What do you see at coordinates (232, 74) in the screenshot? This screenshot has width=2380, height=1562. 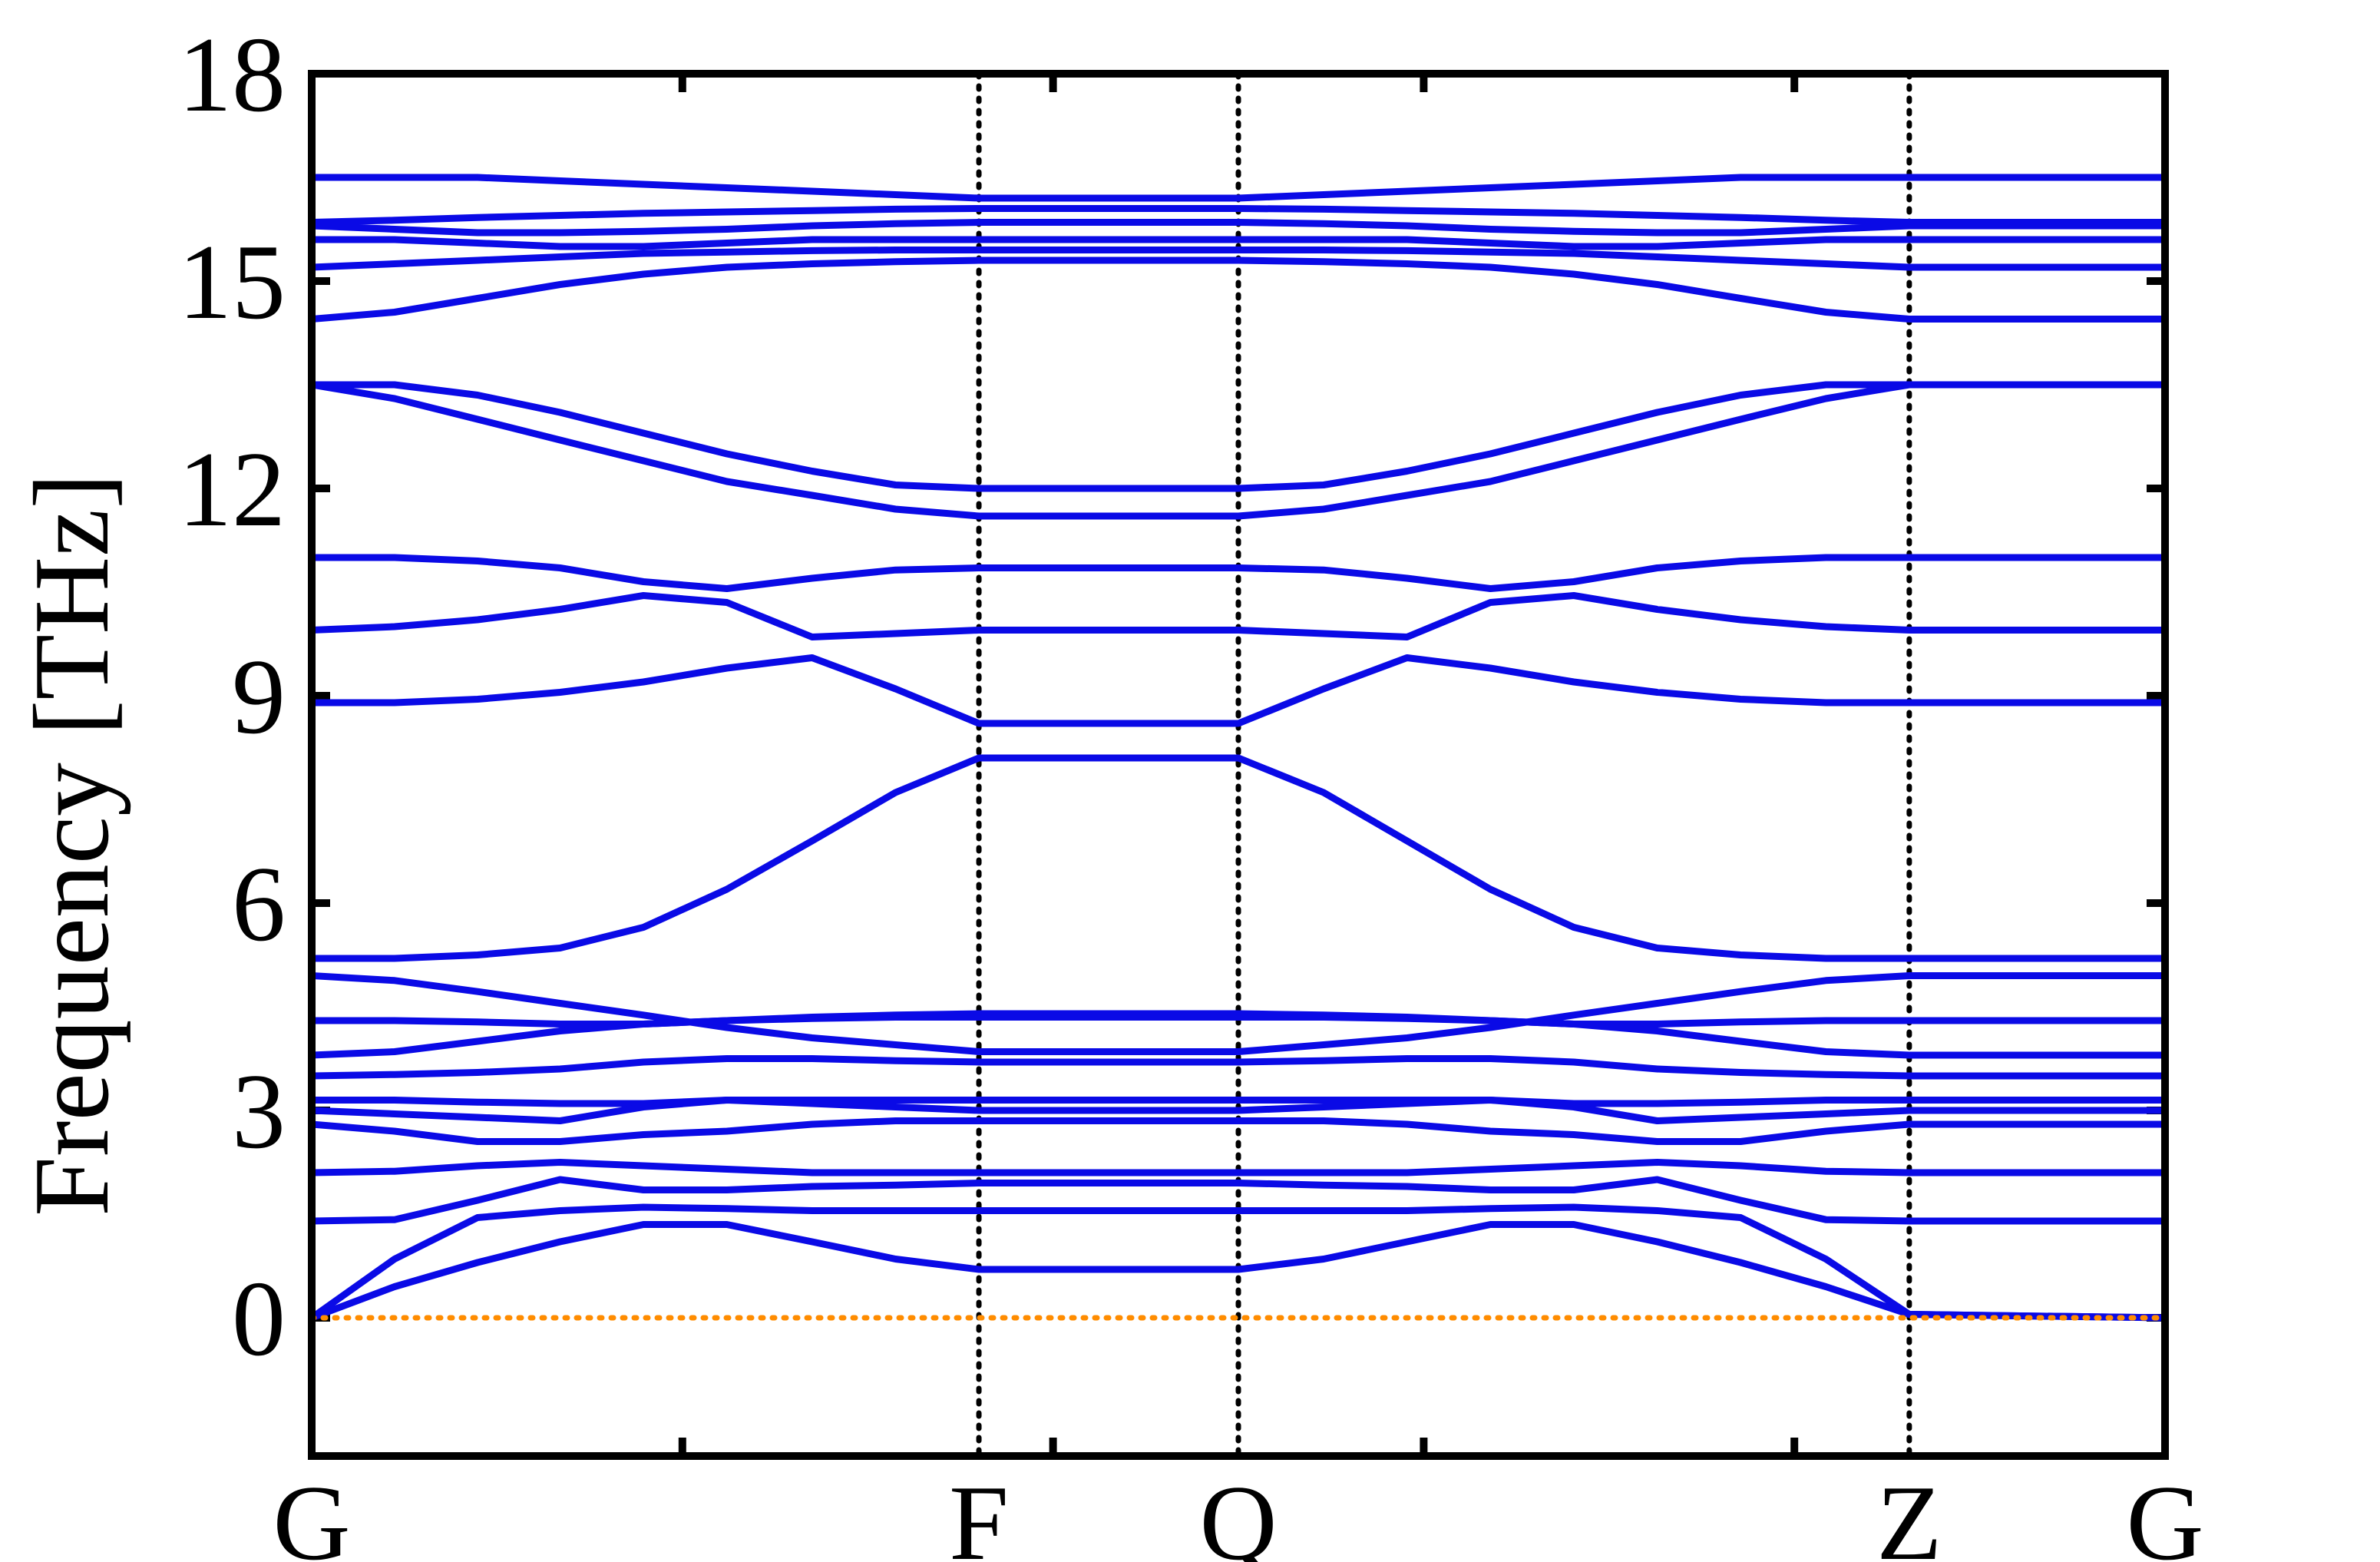 I see `y-tick-label: 18` at bounding box center [232, 74].